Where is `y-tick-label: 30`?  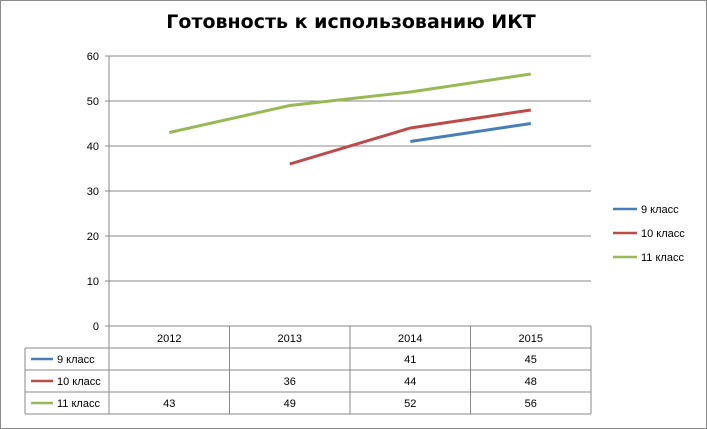 y-tick-label: 30 is located at coordinates (93, 192).